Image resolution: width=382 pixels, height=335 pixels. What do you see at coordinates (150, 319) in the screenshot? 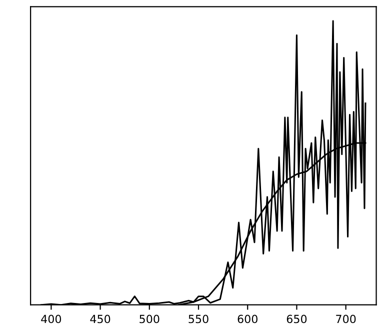
I see `x-tick-label: 500` at bounding box center [150, 319].